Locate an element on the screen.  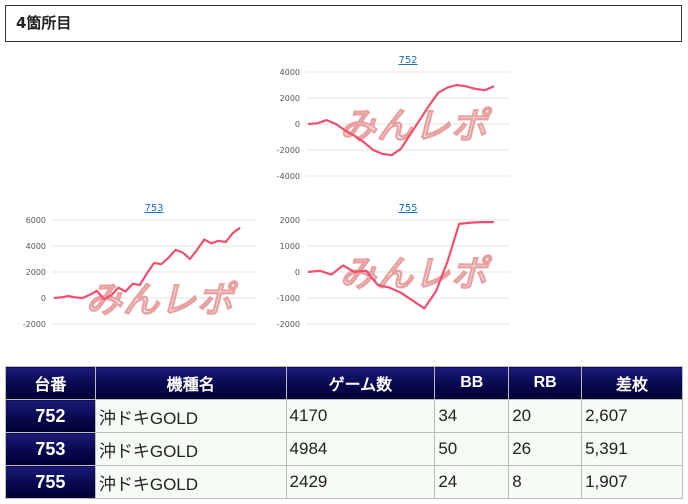
header-game-count: ゲーム数 is located at coordinates (360, 383).